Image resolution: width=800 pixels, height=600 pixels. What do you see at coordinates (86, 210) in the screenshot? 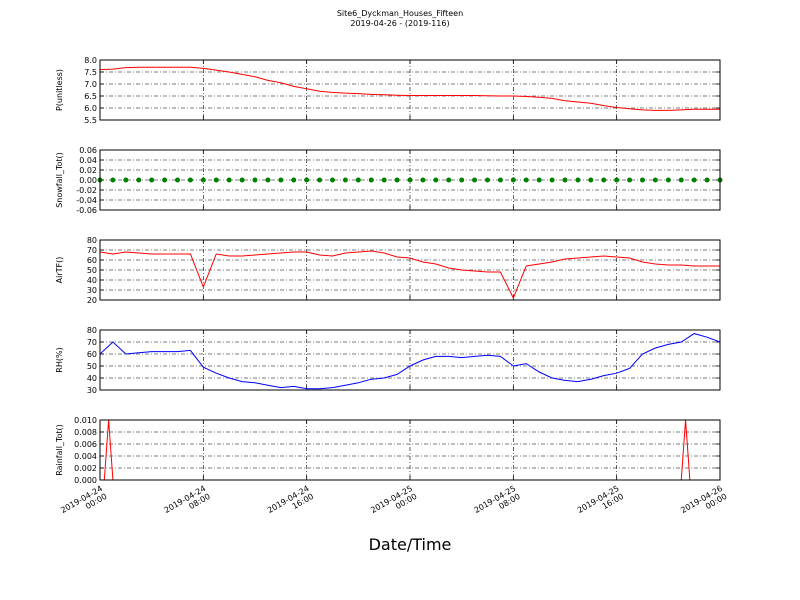
I see `y-tick-label: -0.06` at bounding box center [86, 210].